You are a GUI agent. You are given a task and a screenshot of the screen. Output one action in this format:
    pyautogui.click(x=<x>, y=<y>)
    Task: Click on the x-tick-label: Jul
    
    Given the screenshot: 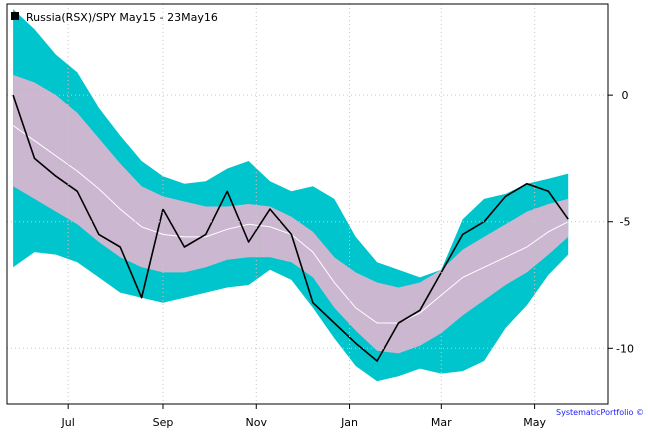 What is the action you would take?
    pyautogui.click(x=68, y=422)
    